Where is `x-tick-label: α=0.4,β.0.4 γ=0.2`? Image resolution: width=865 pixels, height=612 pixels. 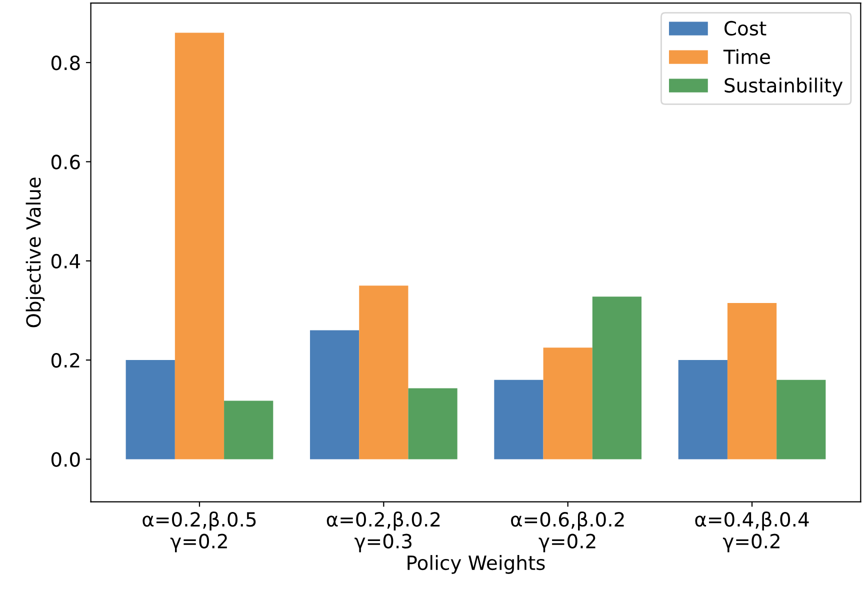
x-tick-label: α=0.4,β.0.4 γ=0.2 is located at coordinates (752, 532).